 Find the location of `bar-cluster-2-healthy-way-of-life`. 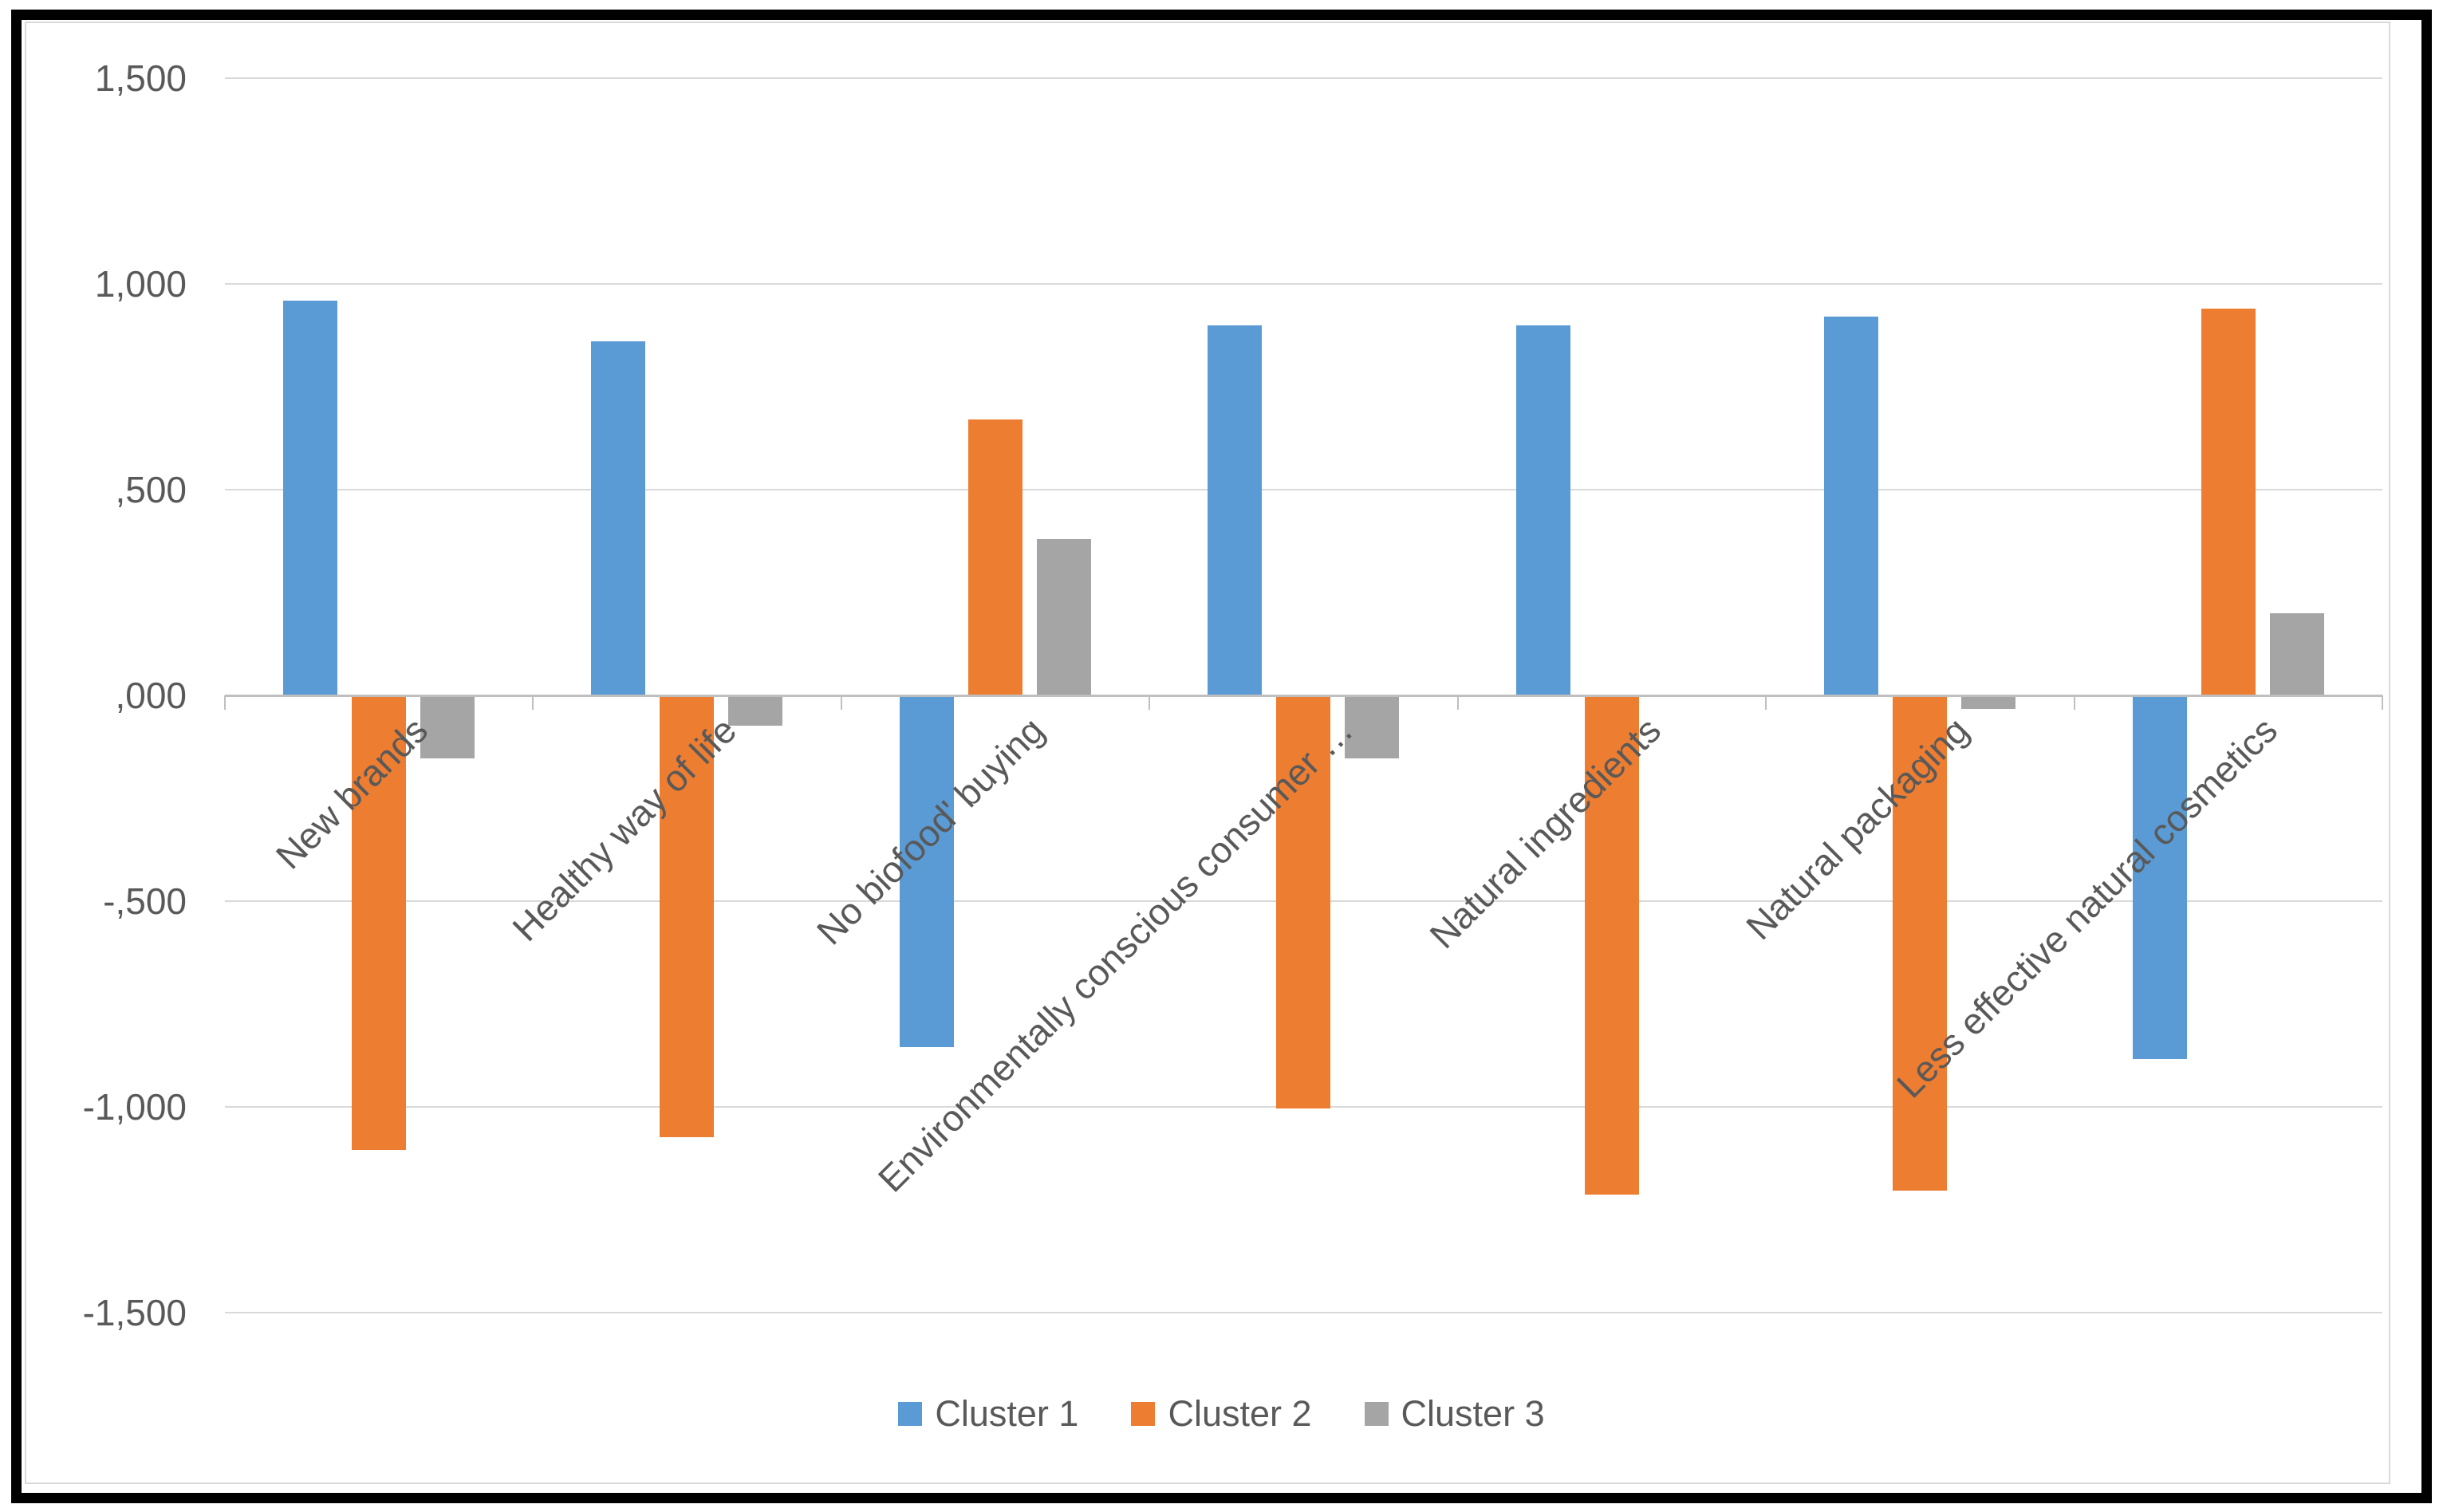

bar-cluster-2-healthy-way-of-life is located at coordinates (687, 917).